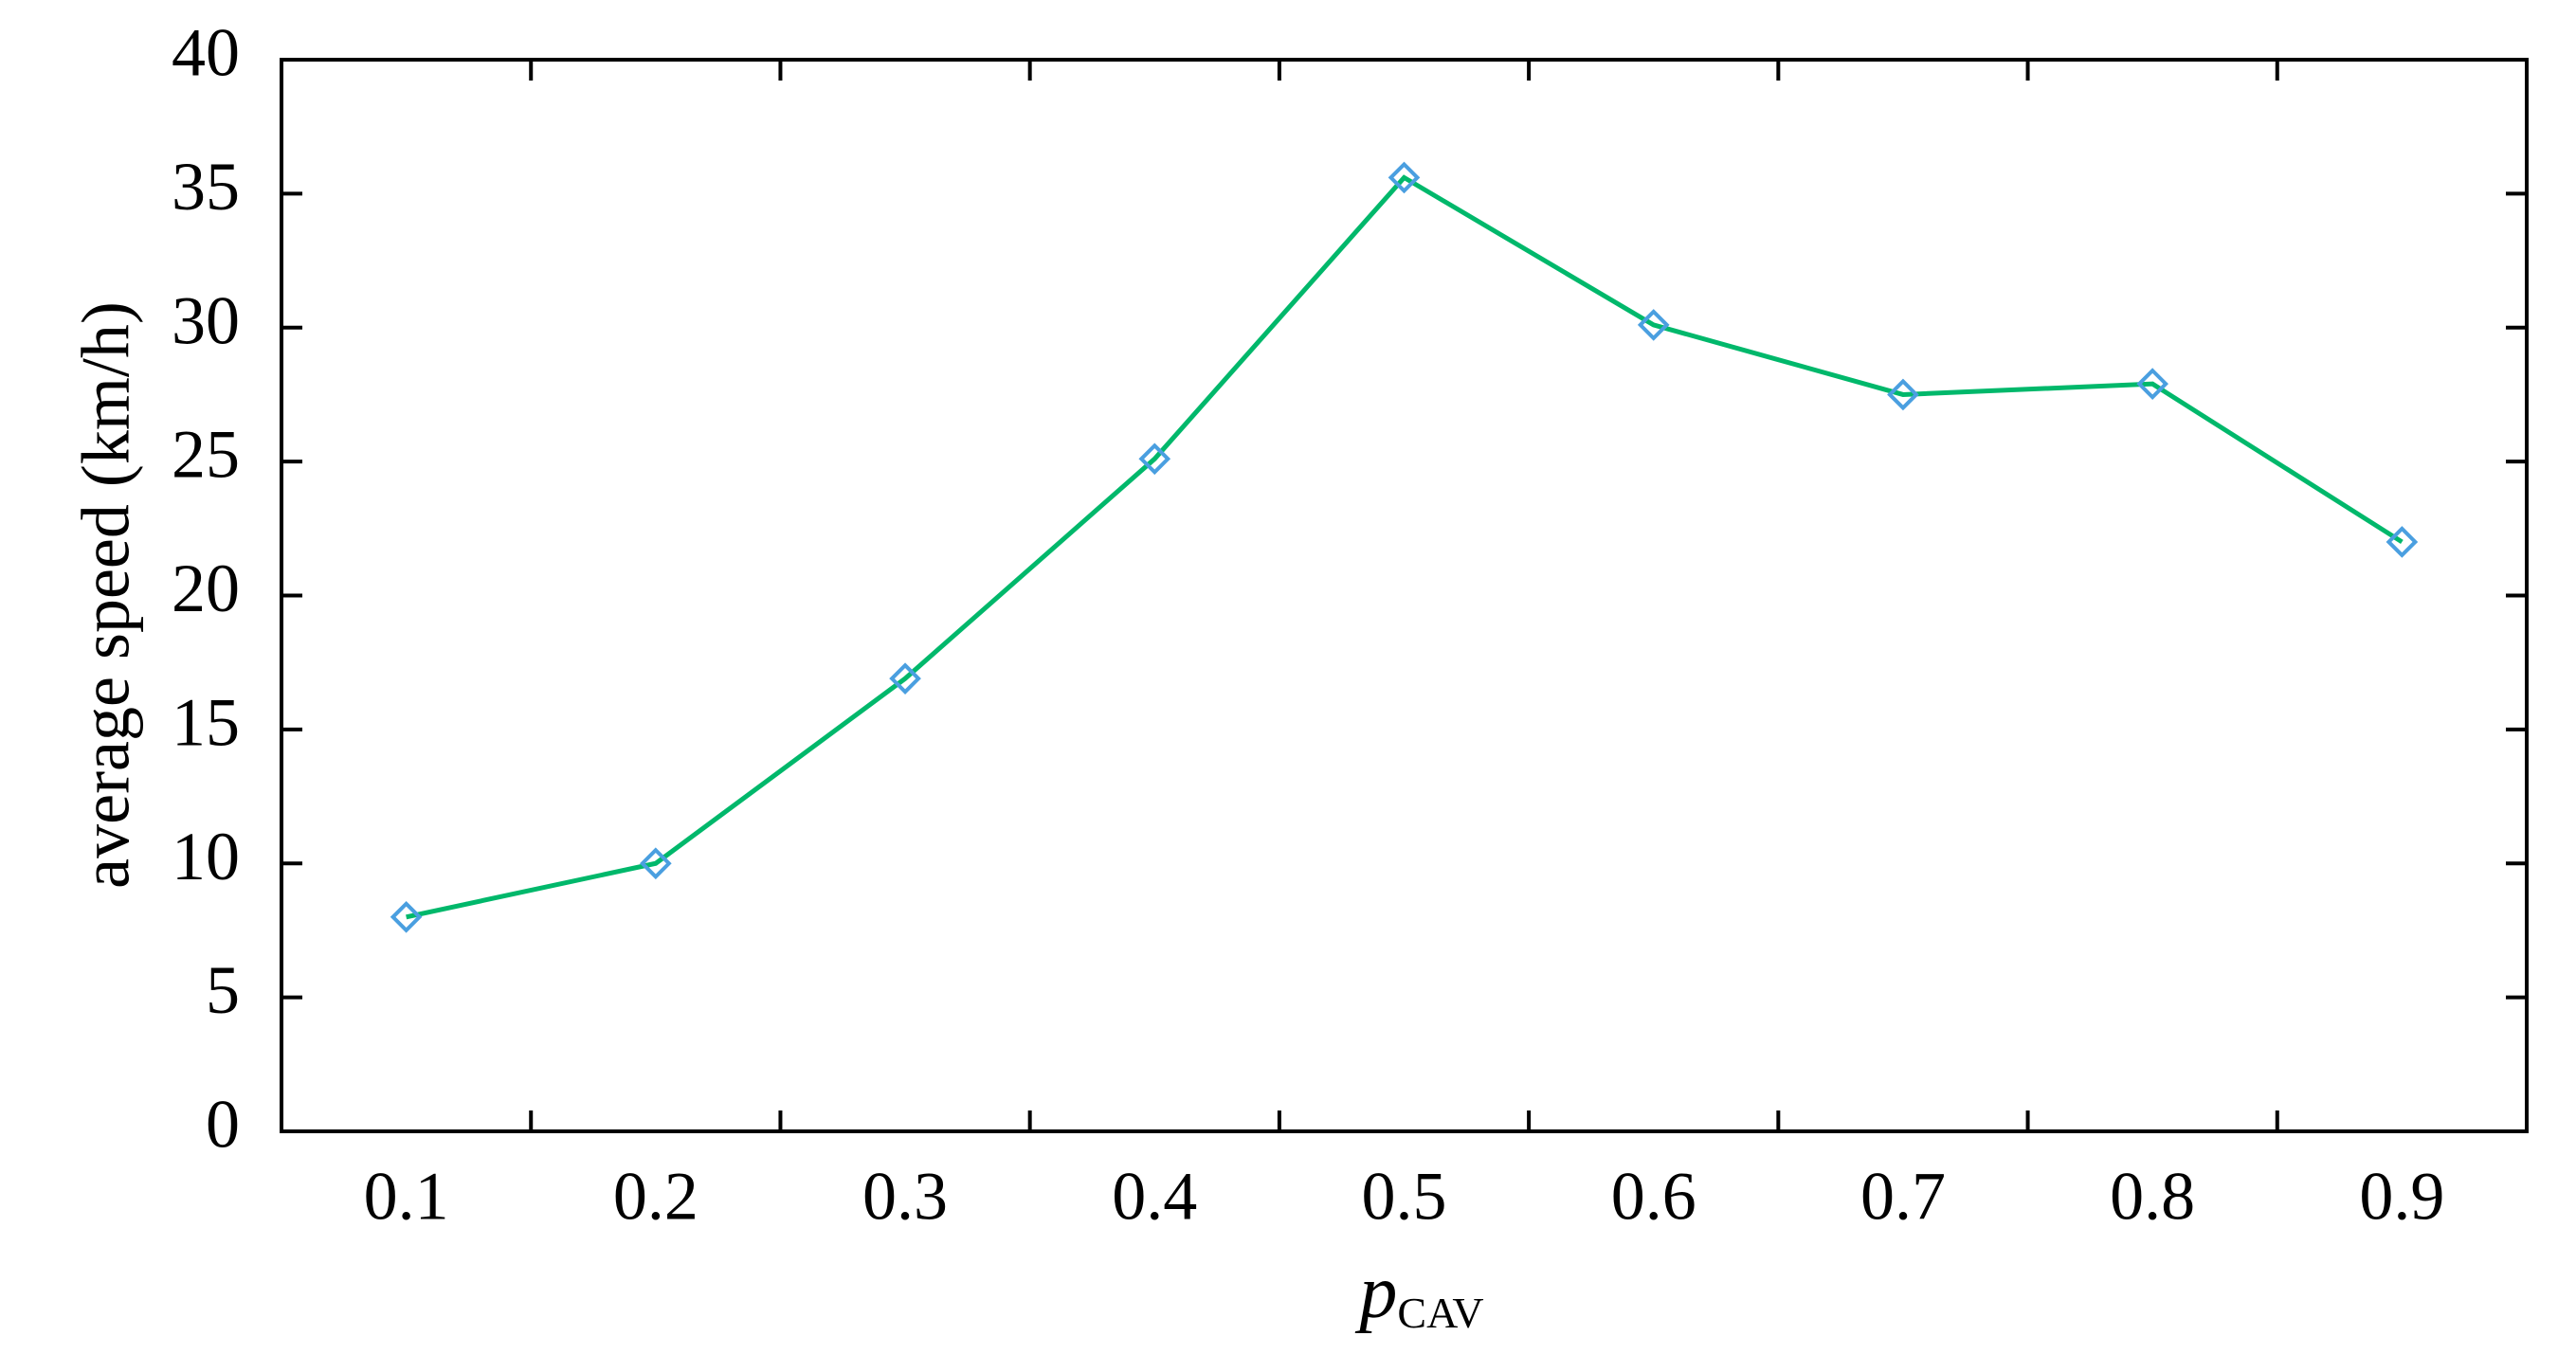 This screenshot has height=1372, width=2576. Describe the element at coordinates (206, 722) in the screenshot. I see `y-tick-label: 15` at that location.